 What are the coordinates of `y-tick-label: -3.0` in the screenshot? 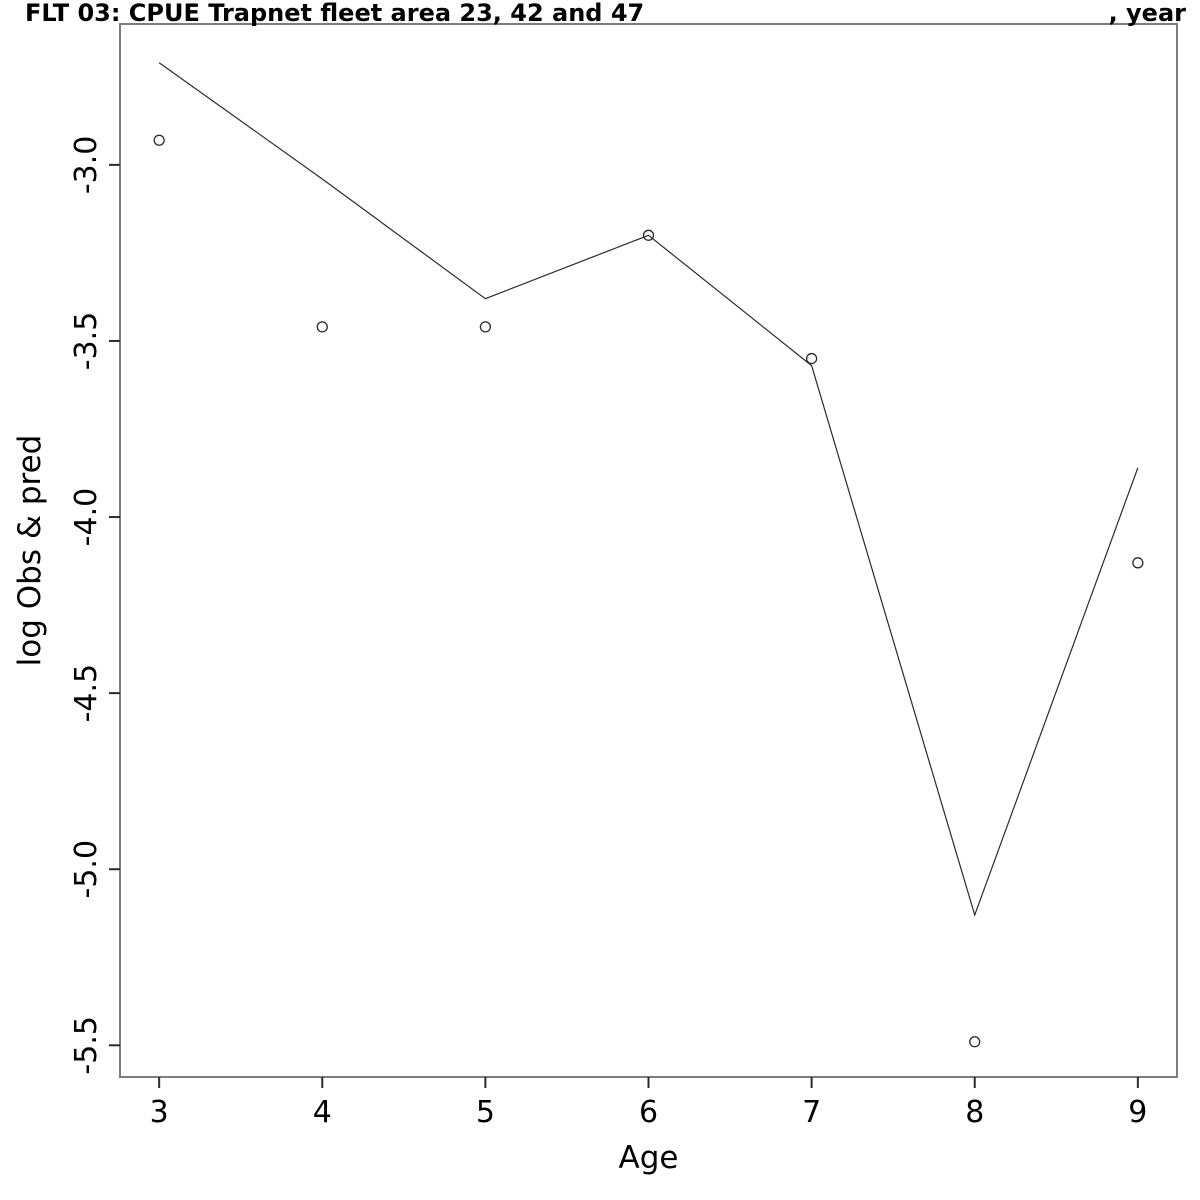 It's located at (86, 165).